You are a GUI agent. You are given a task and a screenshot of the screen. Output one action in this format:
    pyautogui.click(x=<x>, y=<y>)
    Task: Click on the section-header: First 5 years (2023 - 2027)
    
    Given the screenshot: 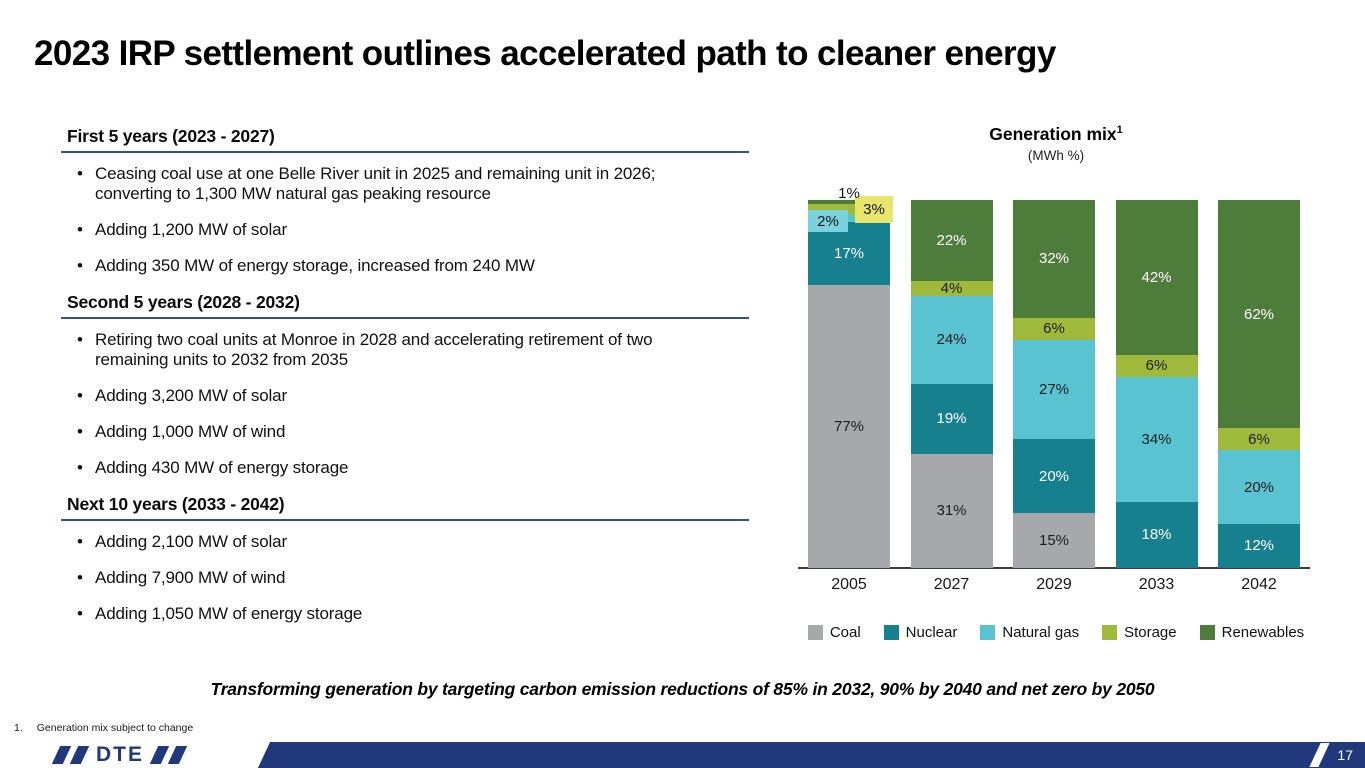 What is the action you would take?
    pyautogui.click(x=405, y=139)
    